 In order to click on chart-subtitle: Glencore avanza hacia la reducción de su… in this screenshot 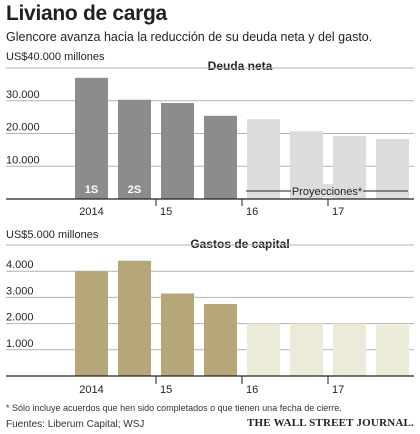, I will do `click(189, 37)`.